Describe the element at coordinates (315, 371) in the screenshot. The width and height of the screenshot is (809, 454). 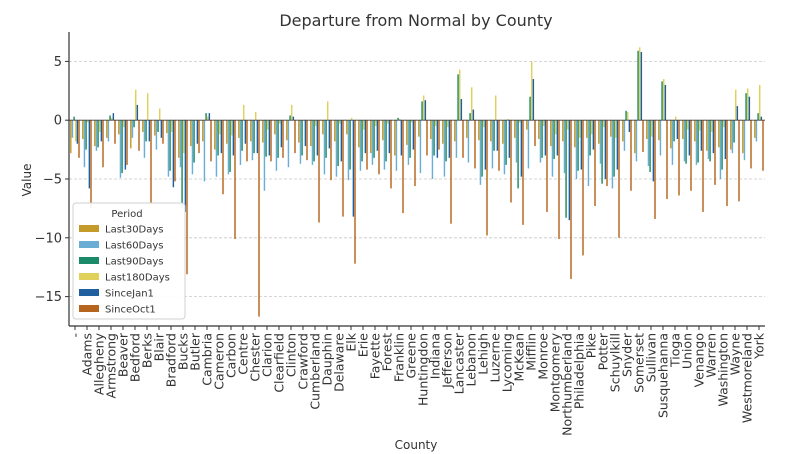
I see `x-tick-label: Cumberland` at that location.